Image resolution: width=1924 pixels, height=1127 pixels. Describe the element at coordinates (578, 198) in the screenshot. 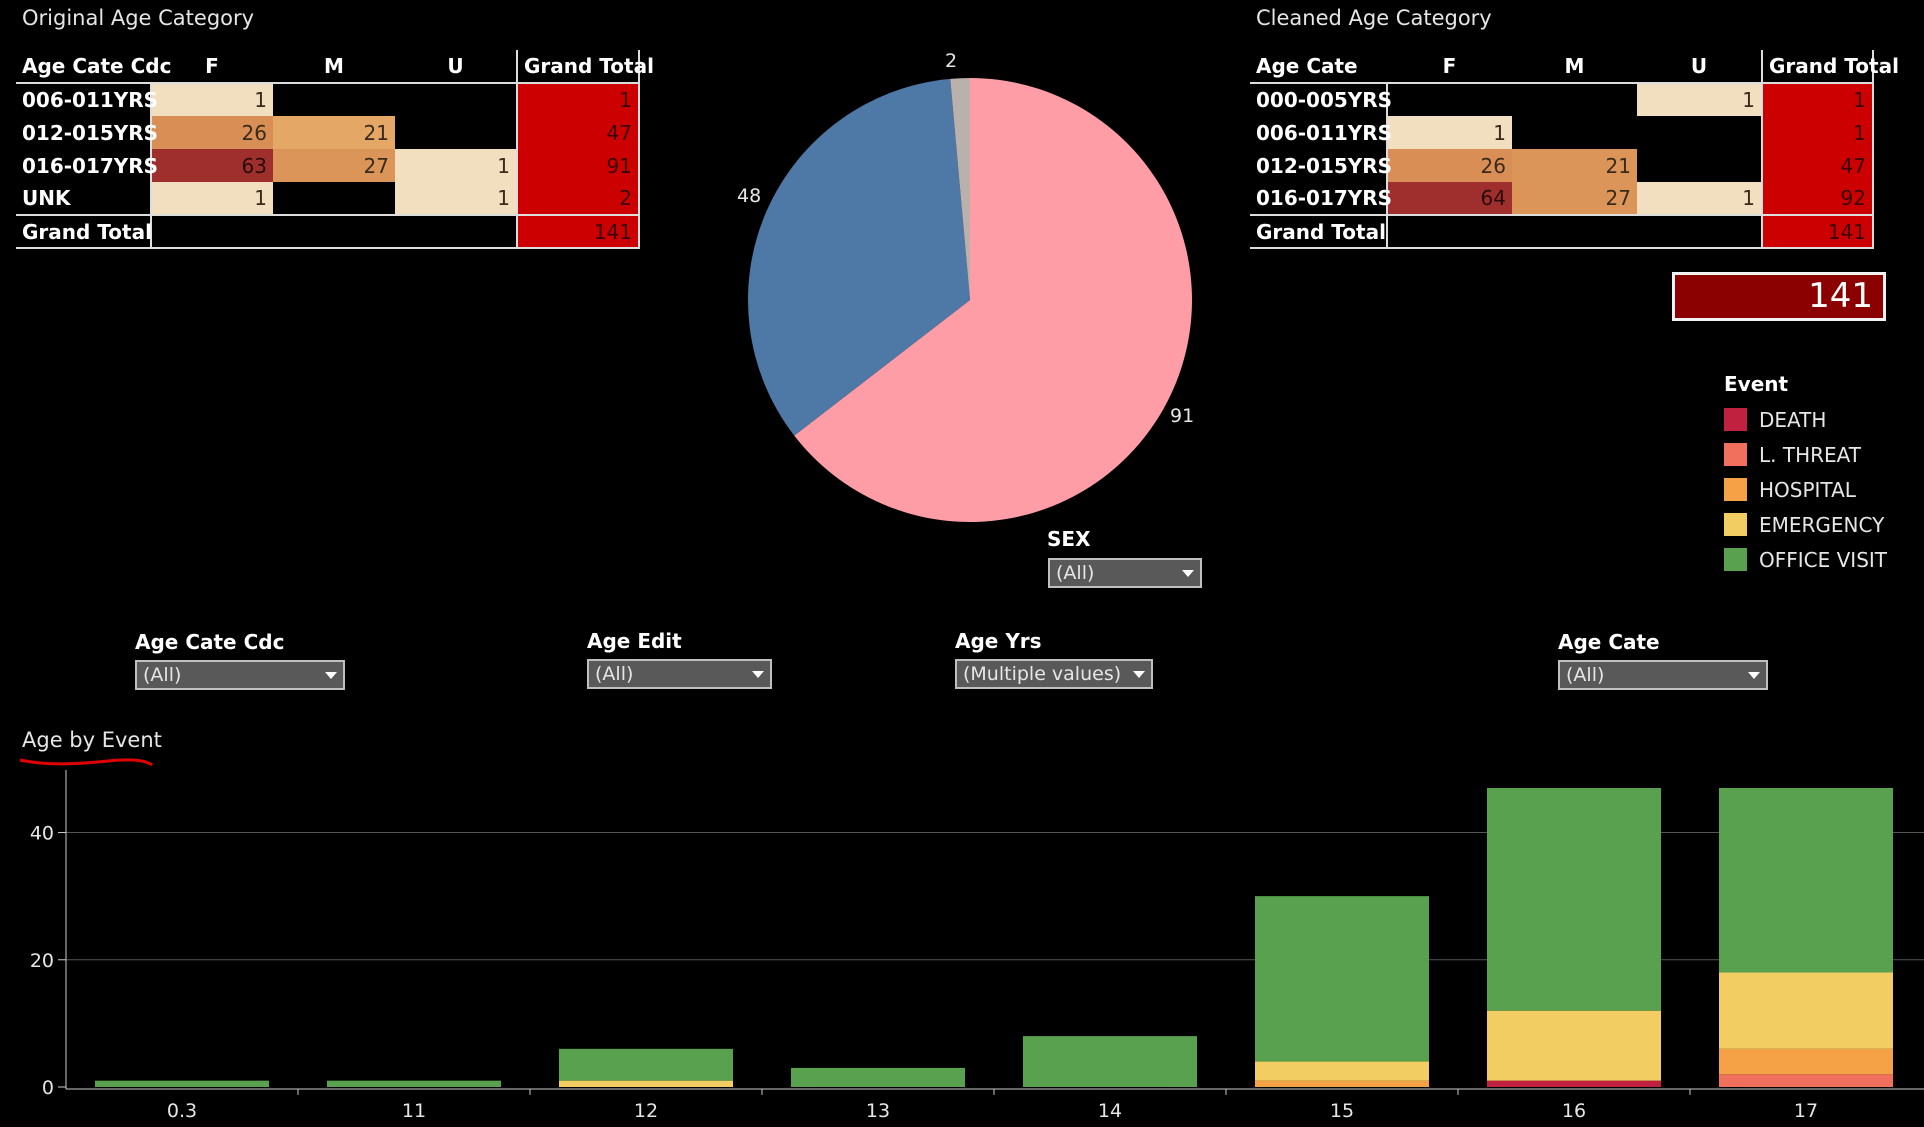

I see `cell-total: 2` at that location.